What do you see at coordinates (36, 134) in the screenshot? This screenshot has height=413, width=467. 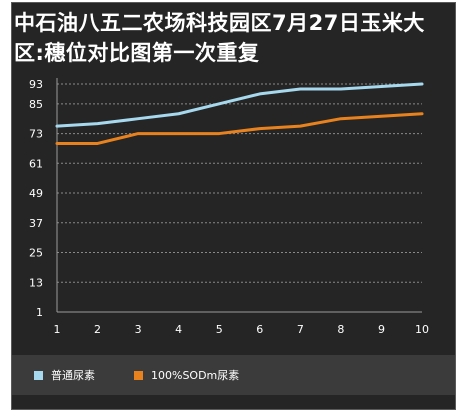 I see `y-tick-label: 73` at bounding box center [36, 134].